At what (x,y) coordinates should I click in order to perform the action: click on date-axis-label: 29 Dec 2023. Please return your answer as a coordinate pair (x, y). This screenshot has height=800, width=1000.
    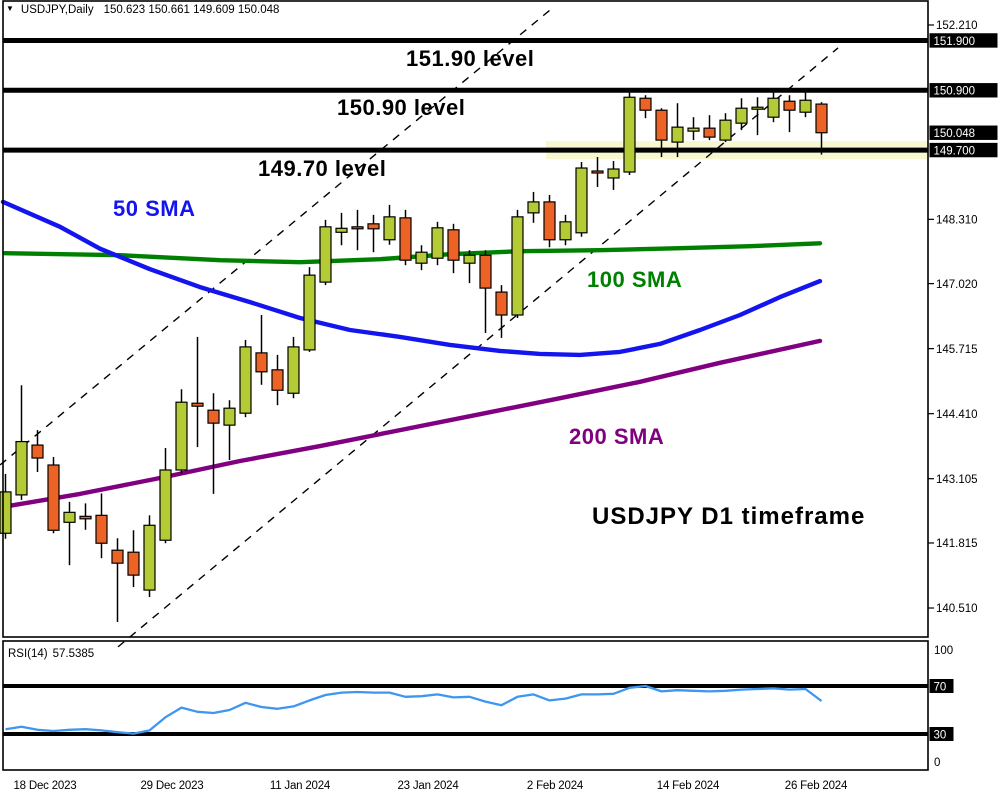
    Looking at the image, I should click on (171, 786).